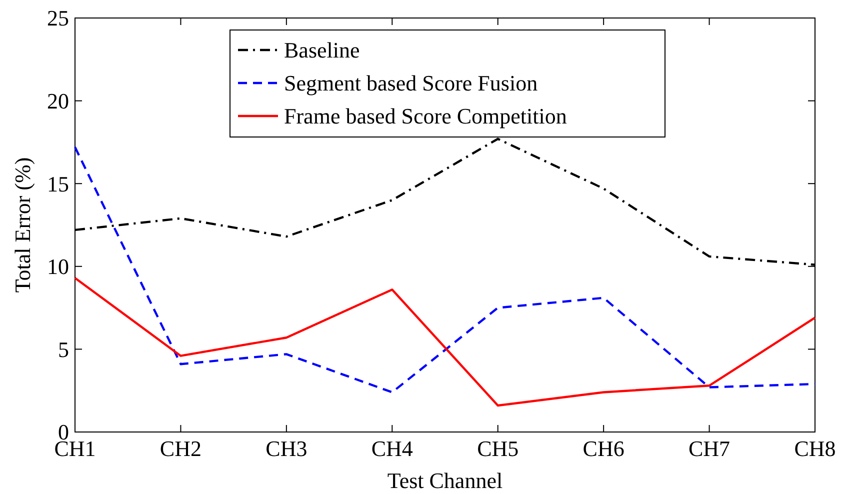  What do you see at coordinates (58, 101) in the screenshot?
I see `y-tick-label: 20` at bounding box center [58, 101].